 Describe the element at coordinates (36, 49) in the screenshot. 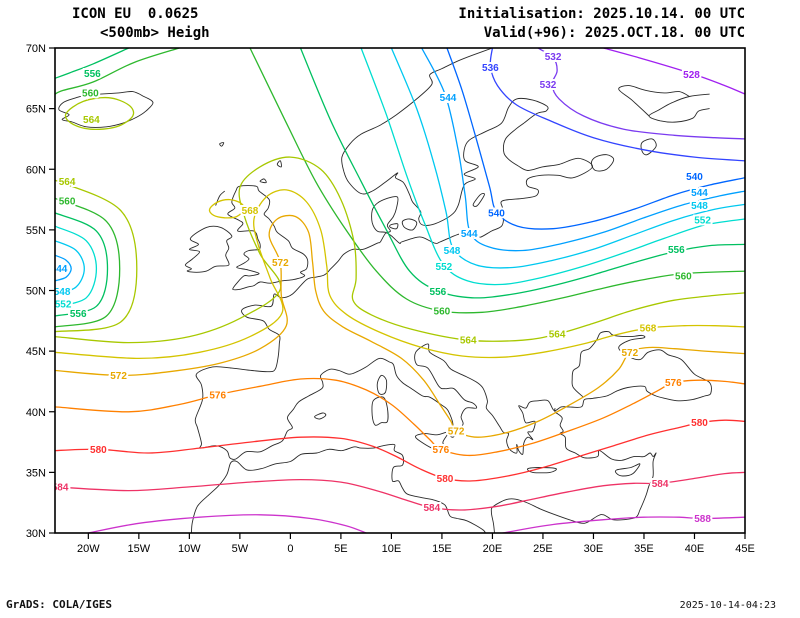

I see `y-tick-label: 70N` at that location.